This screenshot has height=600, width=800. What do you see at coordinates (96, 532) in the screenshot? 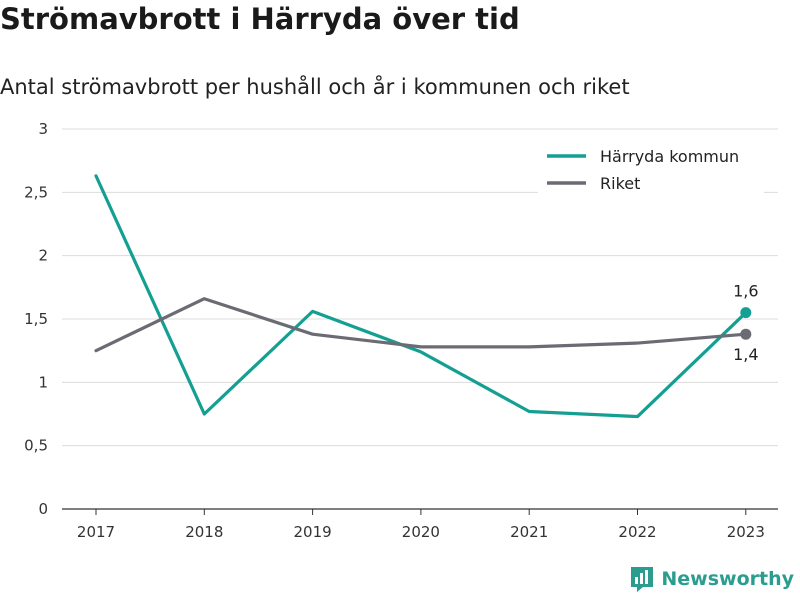
I see `x-tick-label: 2017` at bounding box center [96, 532].